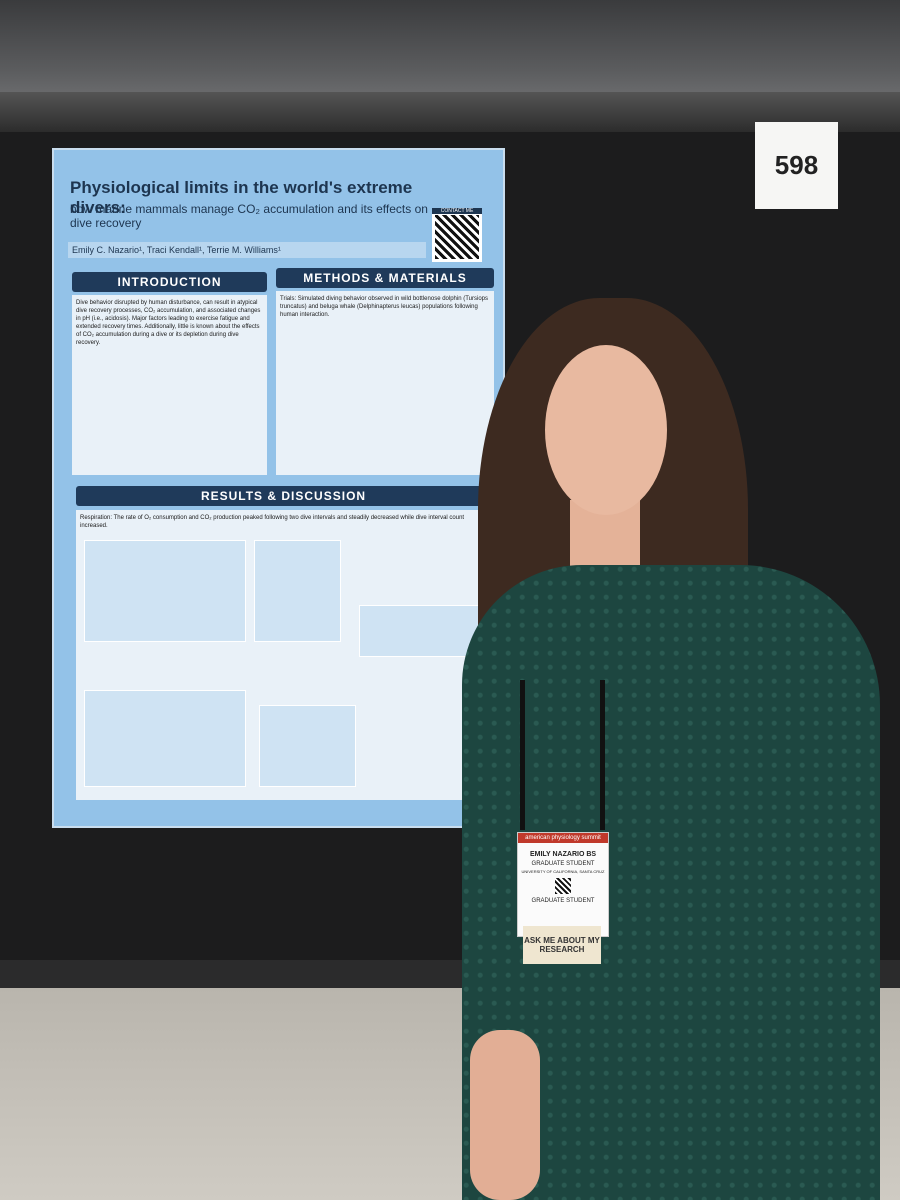 This screenshot has width=900, height=1200. What do you see at coordinates (563, 854) in the screenshot?
I see `badge-name: EMILY NAZARIO BS` at bounding box center [563, 854].